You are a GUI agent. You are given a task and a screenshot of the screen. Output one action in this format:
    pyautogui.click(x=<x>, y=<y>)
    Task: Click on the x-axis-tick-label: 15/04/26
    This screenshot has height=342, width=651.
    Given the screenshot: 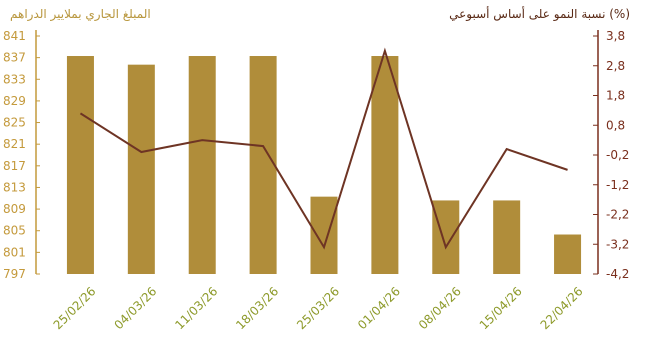 What is the action you would take?
    pyautogui.click(x=501, y=308)
    